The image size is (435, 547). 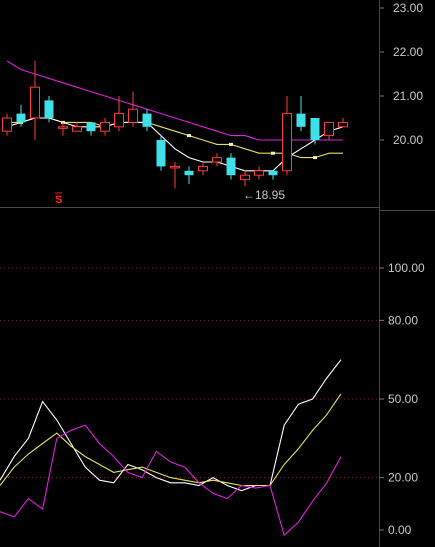 What do you see at coordinates (408, 96) in the screenshot?
I see `price-axis-tick-label: 21.00` at bounding box center [408, 96].